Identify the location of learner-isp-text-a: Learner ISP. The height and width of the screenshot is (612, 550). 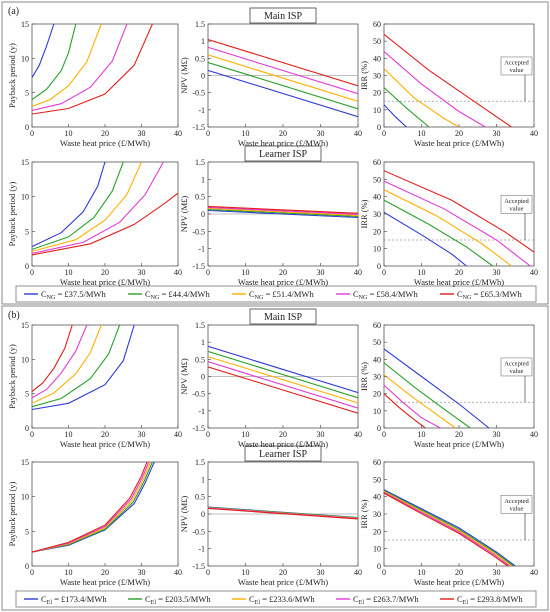
(283, 154).